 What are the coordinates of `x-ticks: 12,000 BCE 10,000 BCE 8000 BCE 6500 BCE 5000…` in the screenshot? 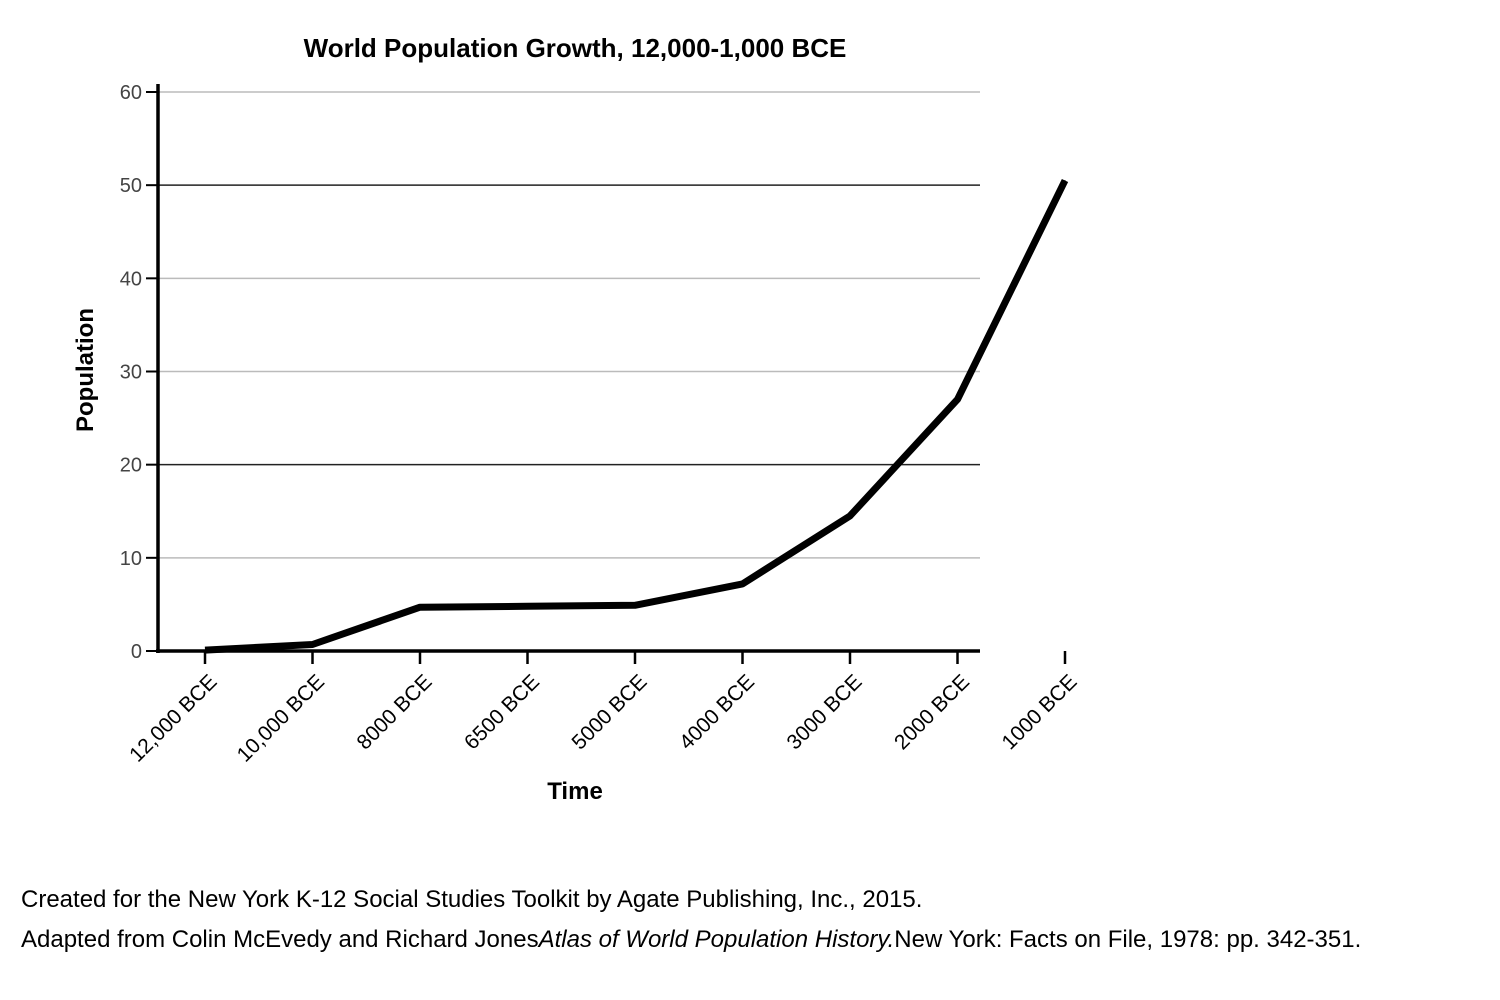 It's located at (603, 709).